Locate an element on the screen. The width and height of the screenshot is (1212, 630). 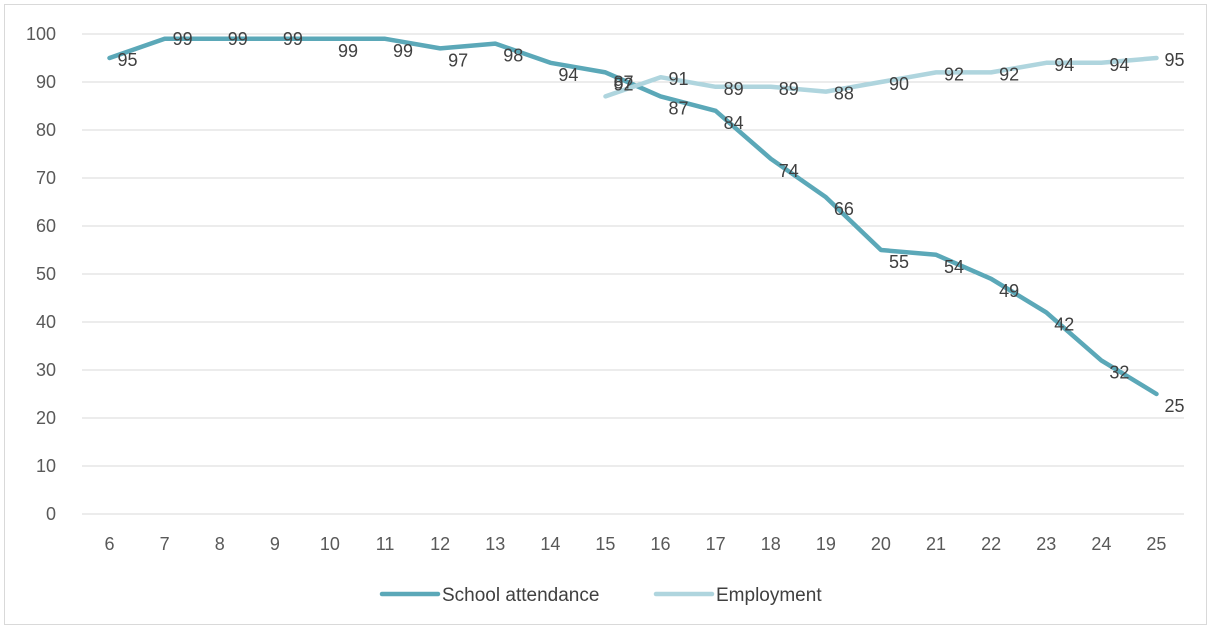
data-label: 98 is located at coordinates (513, 56).